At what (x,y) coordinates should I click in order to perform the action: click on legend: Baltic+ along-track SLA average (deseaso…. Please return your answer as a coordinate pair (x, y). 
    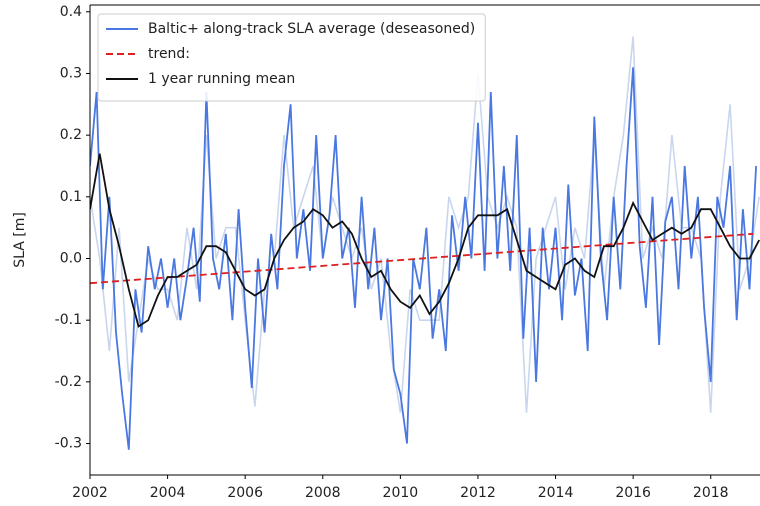
    Looking at the image, I should click on (291, 57).